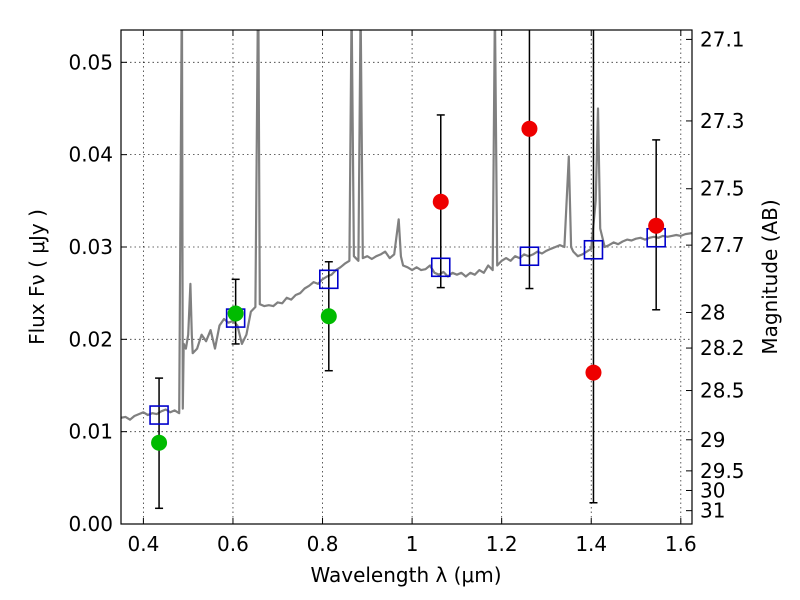 The image size is (800, 600). I want to click on y2-tick-label: 28, so click(712, 312).